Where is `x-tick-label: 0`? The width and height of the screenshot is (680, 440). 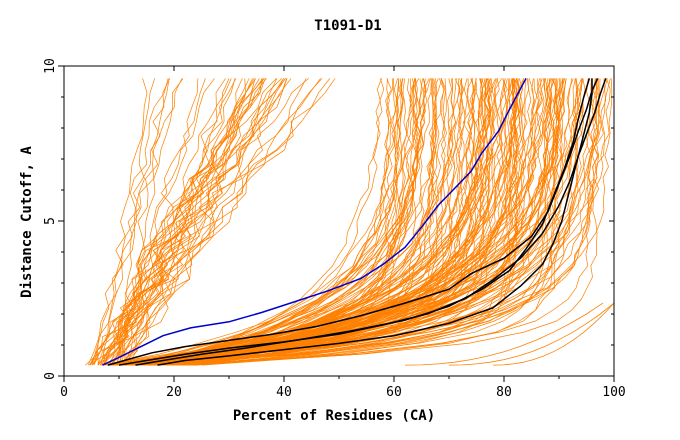
x-tick-label: 0 is located at coordinates (64, 392).